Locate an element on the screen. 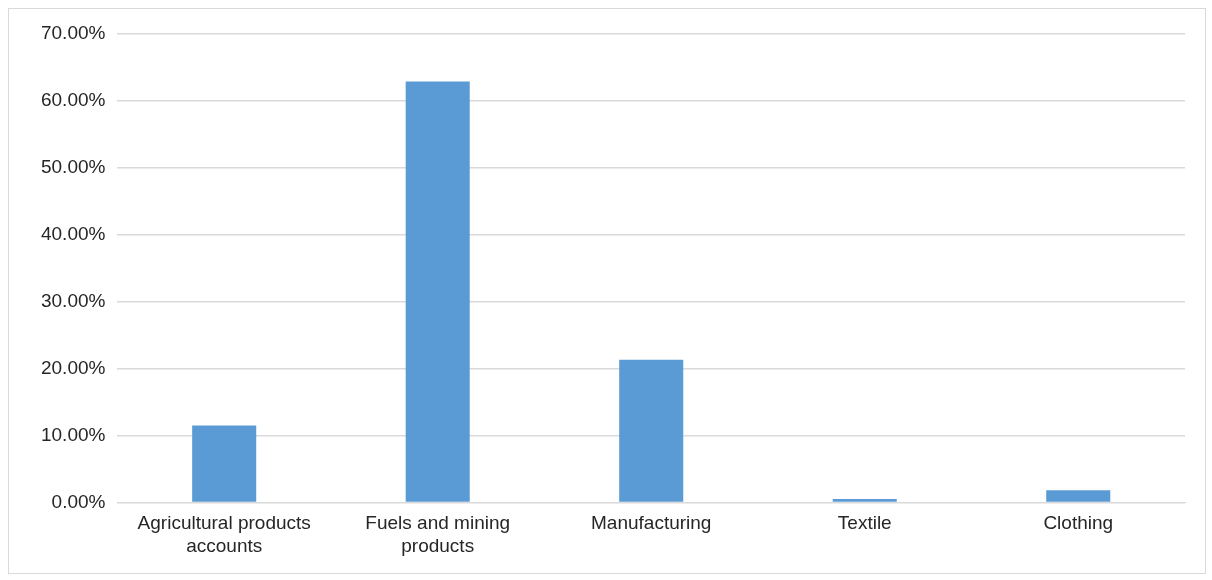 The image size is (1212, 580). x-tick-label: Clothing is located at coordinates (1078, 523).